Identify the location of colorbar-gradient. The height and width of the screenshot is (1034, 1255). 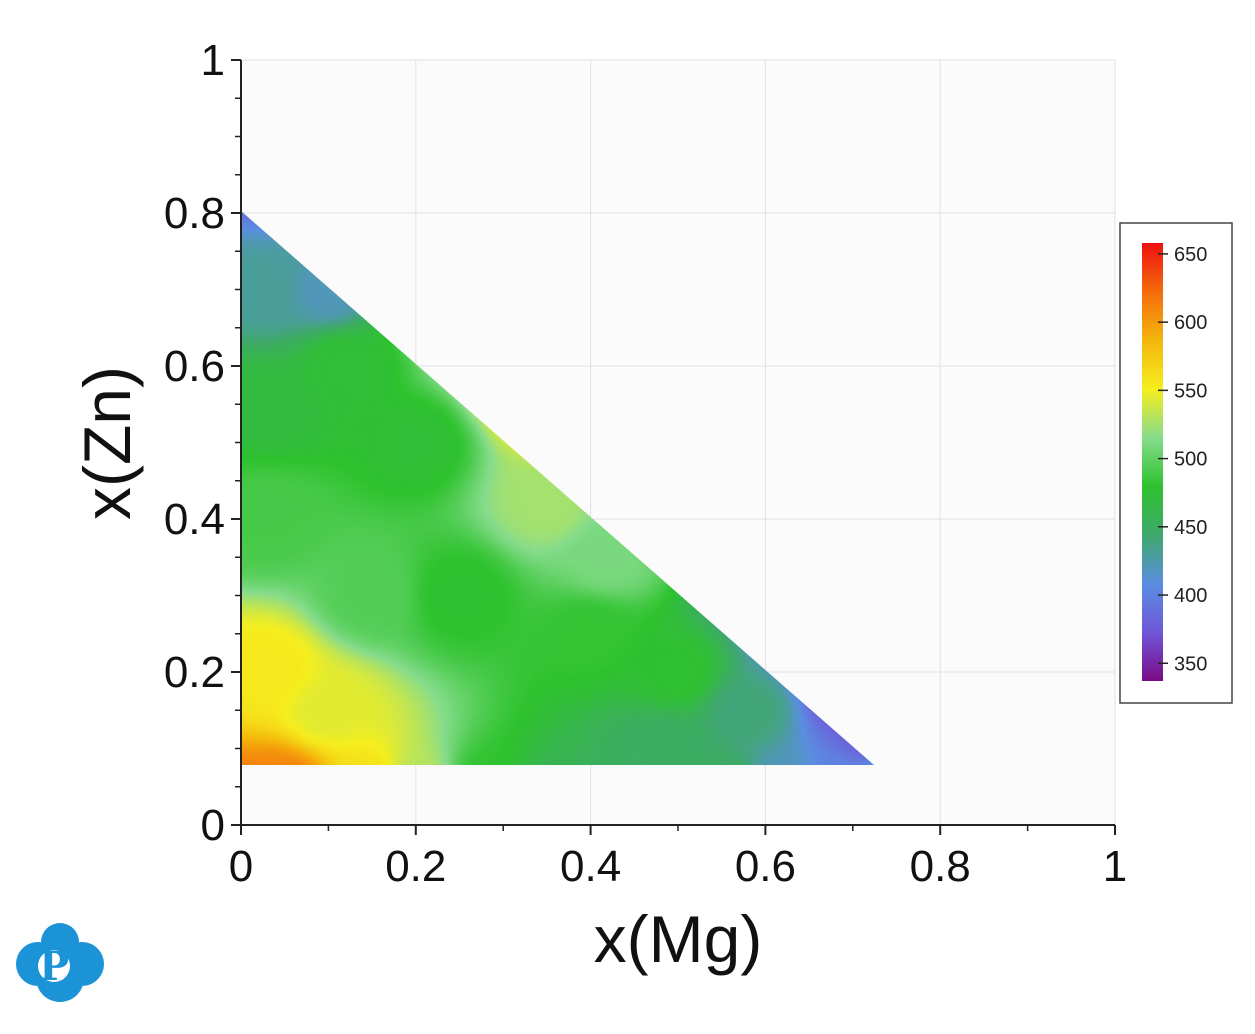
(1152, 462).